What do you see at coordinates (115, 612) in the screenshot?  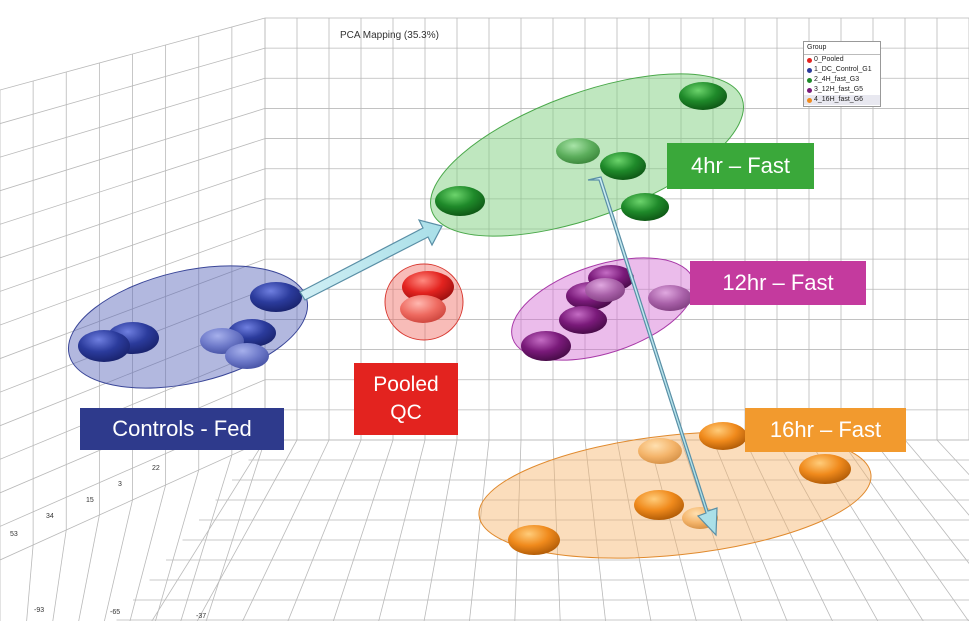 I see `tick-label-bottom-1: -65` at bounding box center [115, 612].